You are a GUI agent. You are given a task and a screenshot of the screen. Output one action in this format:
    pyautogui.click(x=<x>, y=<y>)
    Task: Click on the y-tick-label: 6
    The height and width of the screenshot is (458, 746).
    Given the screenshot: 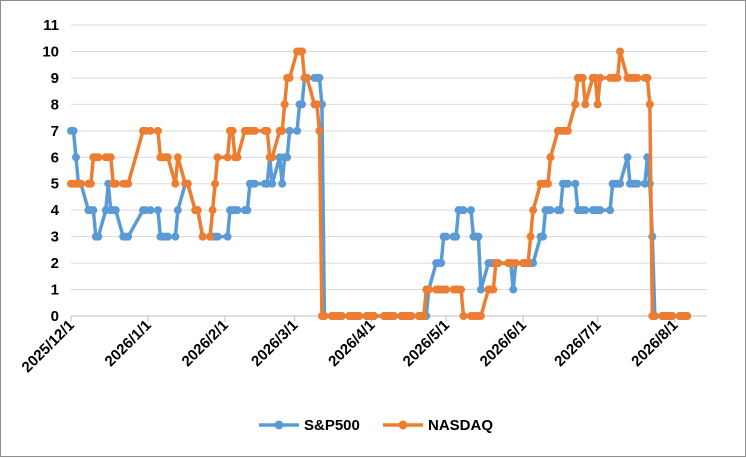 What is the action you would take?
    pyautogui.click(x=55, y=157)
    